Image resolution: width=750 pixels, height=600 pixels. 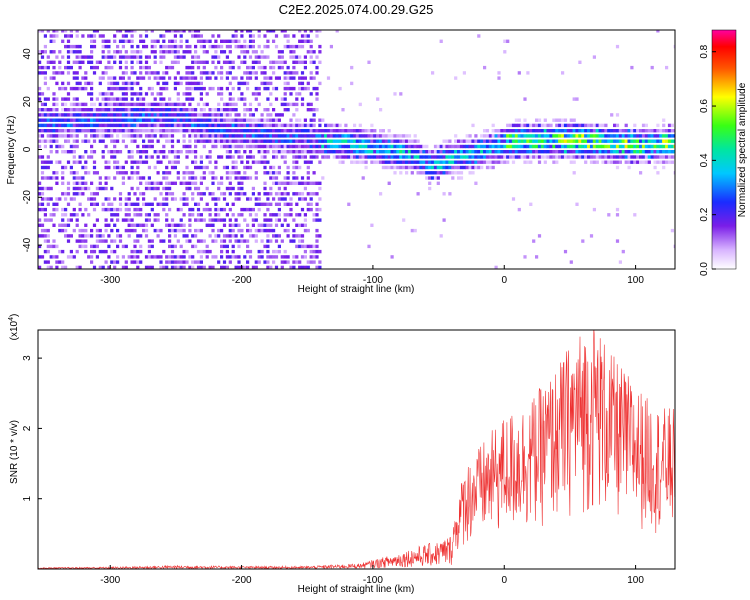 I want to click on snr-x-ticks: -300 -200 -100 0 100, so click(x=372, y=575).